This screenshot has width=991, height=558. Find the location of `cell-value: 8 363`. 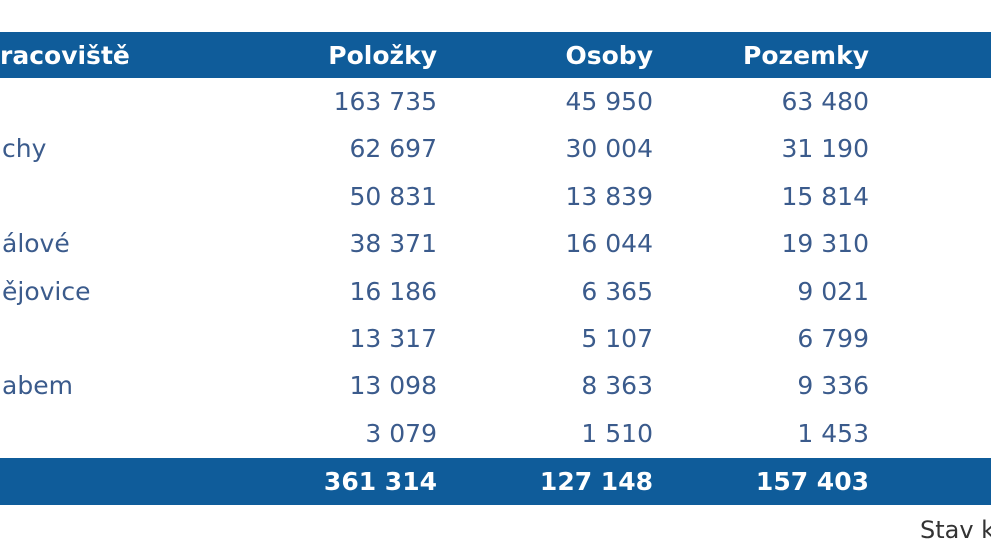

cell-value: 8 363 is located at coordinates (617, 386).